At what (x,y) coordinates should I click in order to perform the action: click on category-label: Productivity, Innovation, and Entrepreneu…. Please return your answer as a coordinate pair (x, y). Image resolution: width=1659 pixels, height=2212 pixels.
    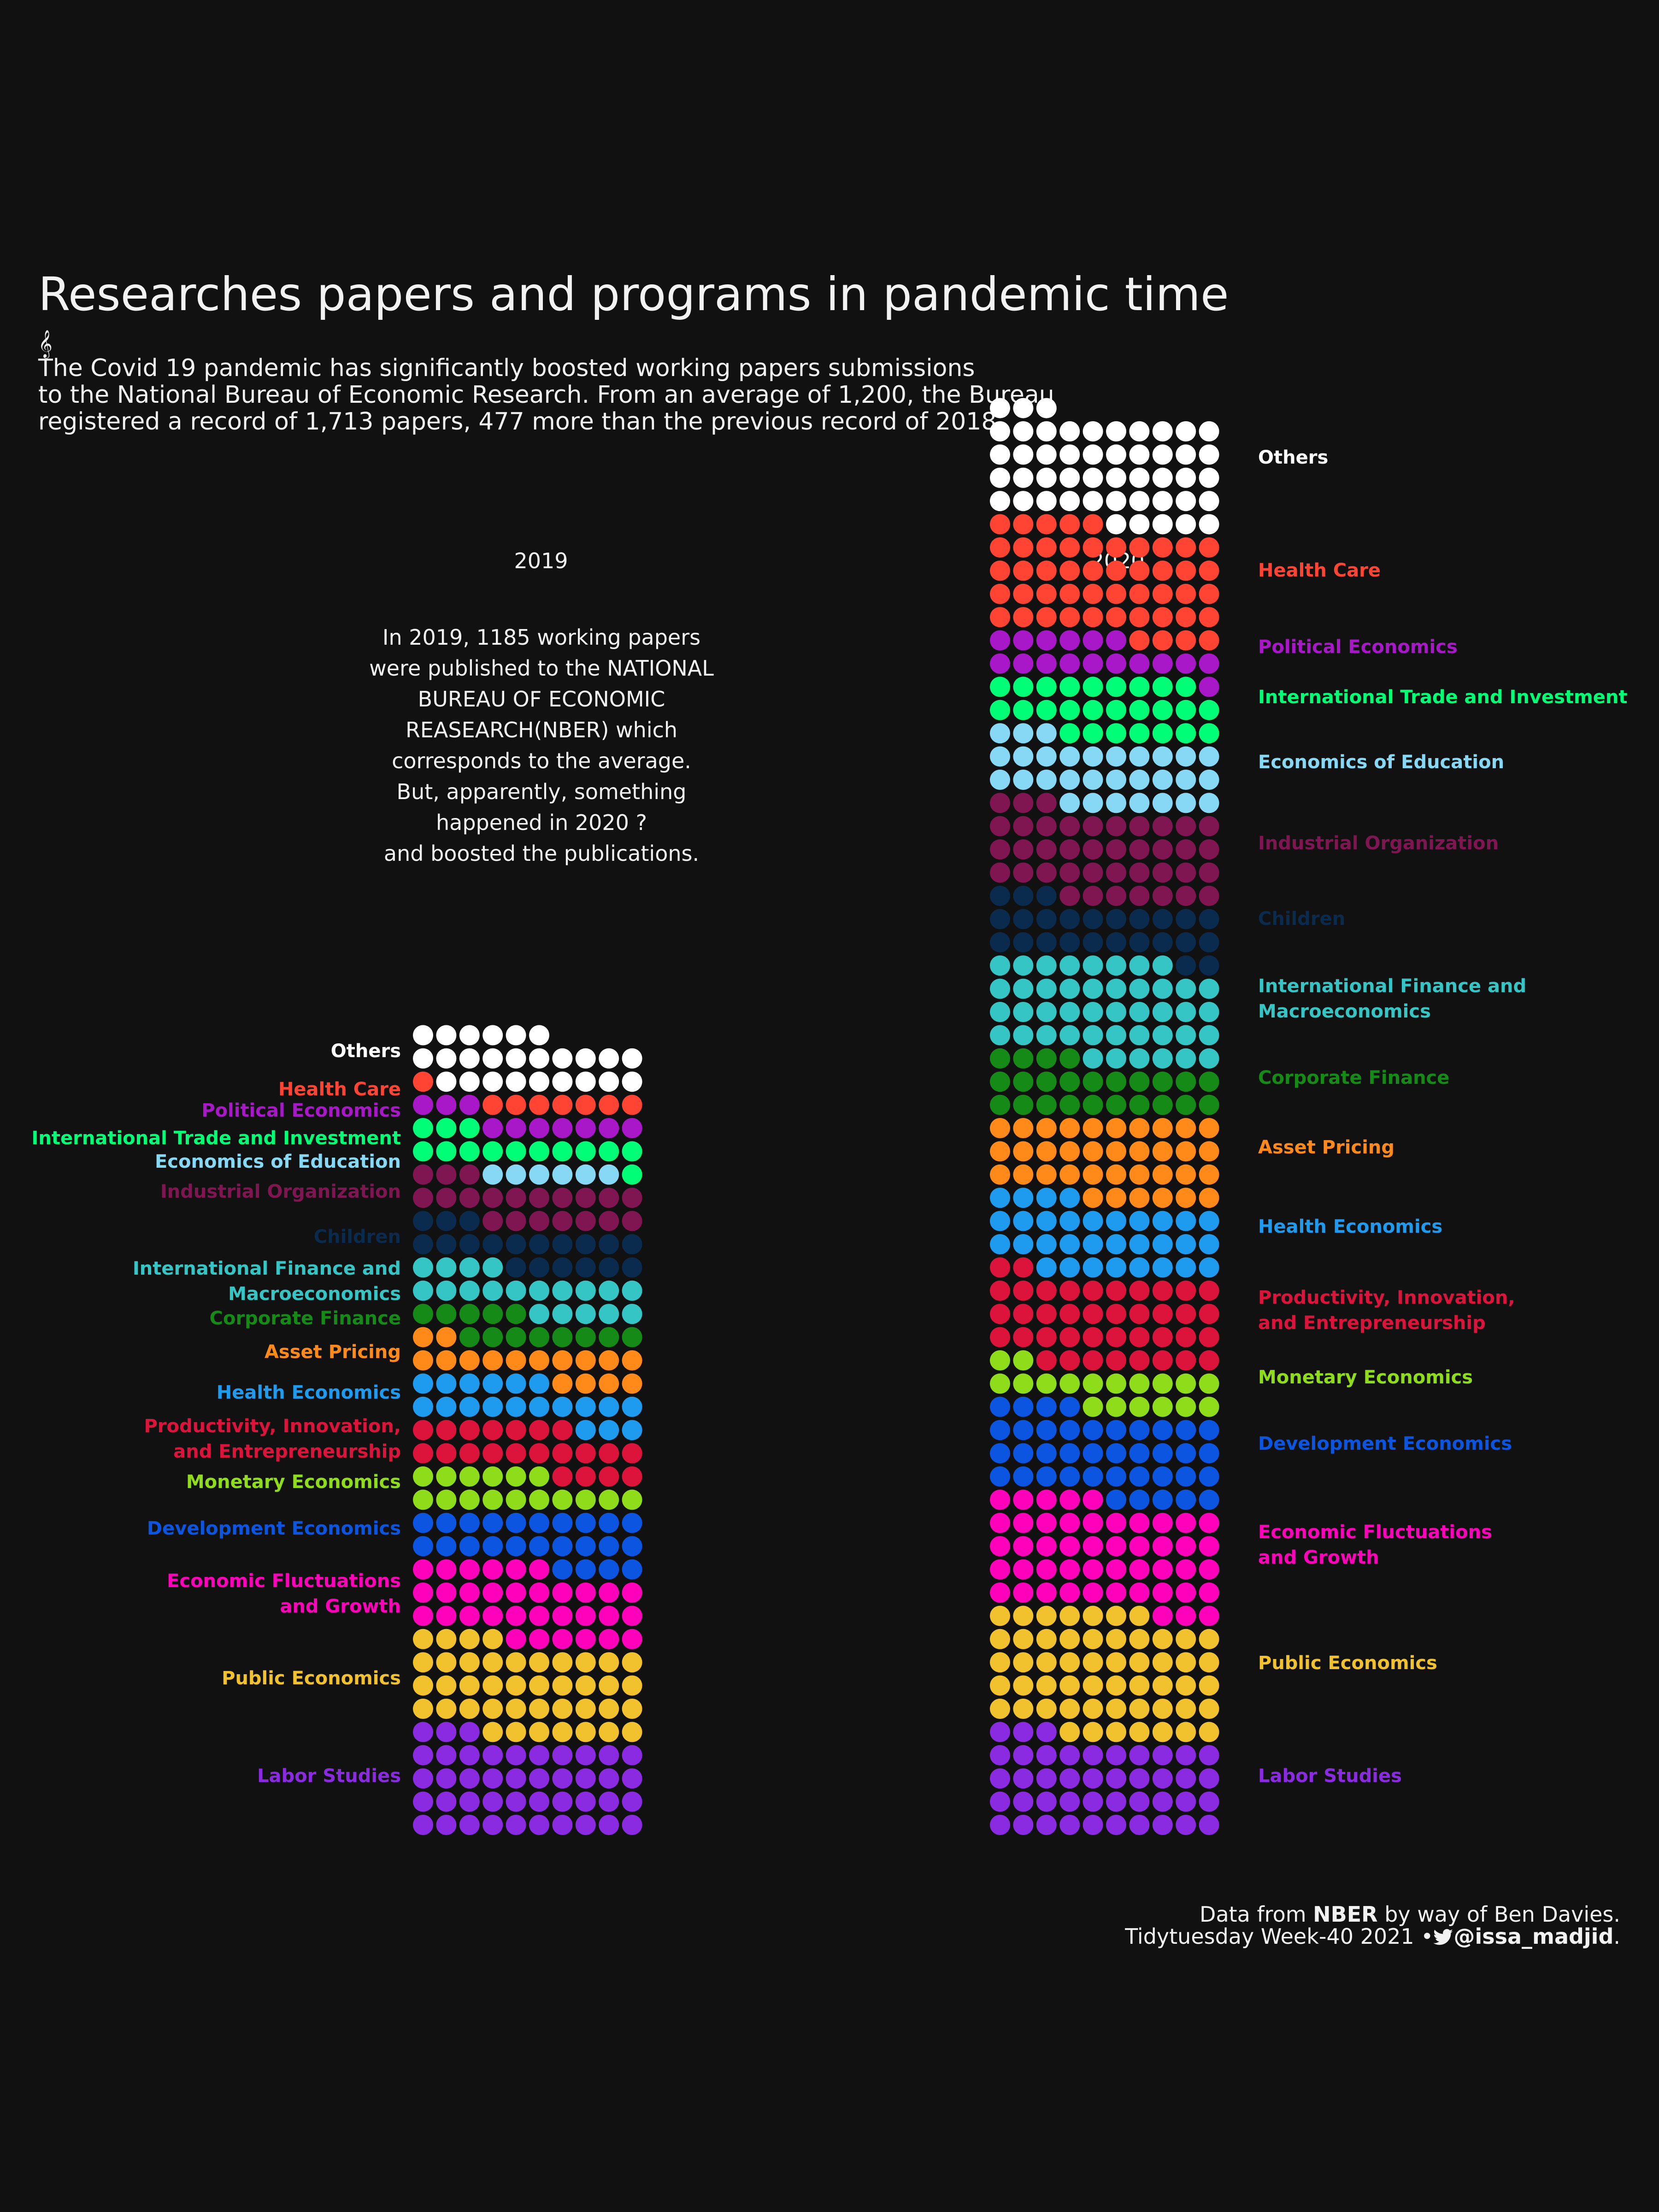
    Looking at the image, I should click on (200, 1439).